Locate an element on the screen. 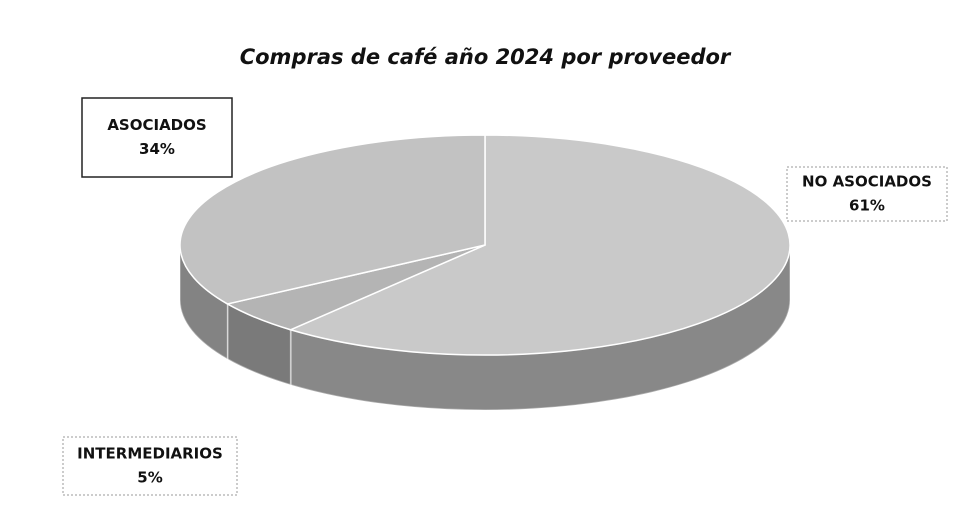 This screenshot has height=522, width=953. data-label-value: 34% is located at coordinates (157, 149).